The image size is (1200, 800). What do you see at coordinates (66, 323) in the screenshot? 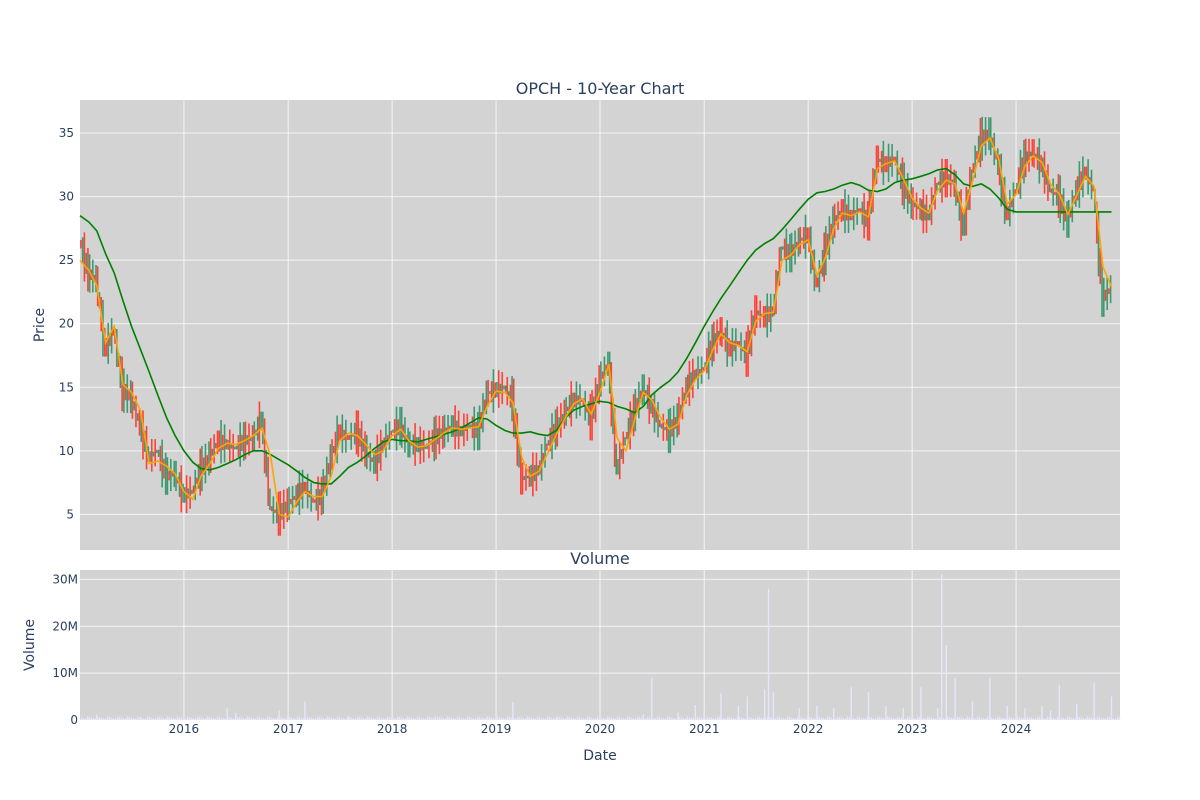
I see `price-y-tick-labels: 5 10 15 20 25 30 35` at bounding box center [66, 323].